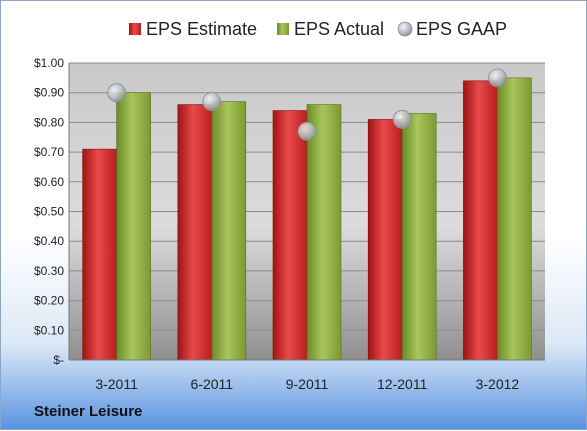 This screenshot has width=587, height=431. Describe the element at coordinates (402, 384) in the screenshot. I see `x-tick-label: 12-2011` at that location.